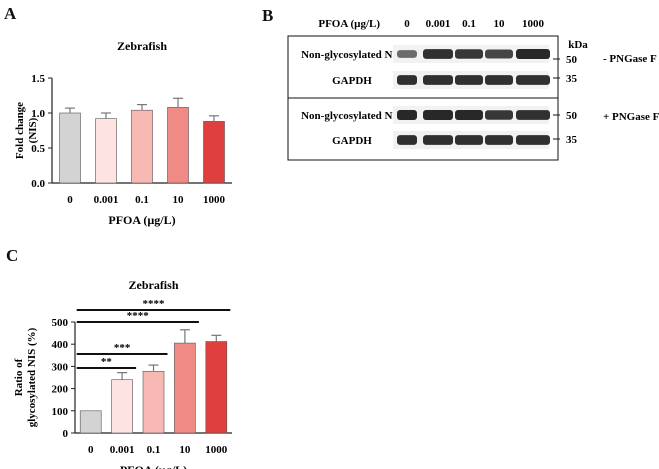  What do you see at coordinates (631, 117) in the screenshot?
I see `blot-bottom-condition: + PNGase F` at bounding box center [631, 117].